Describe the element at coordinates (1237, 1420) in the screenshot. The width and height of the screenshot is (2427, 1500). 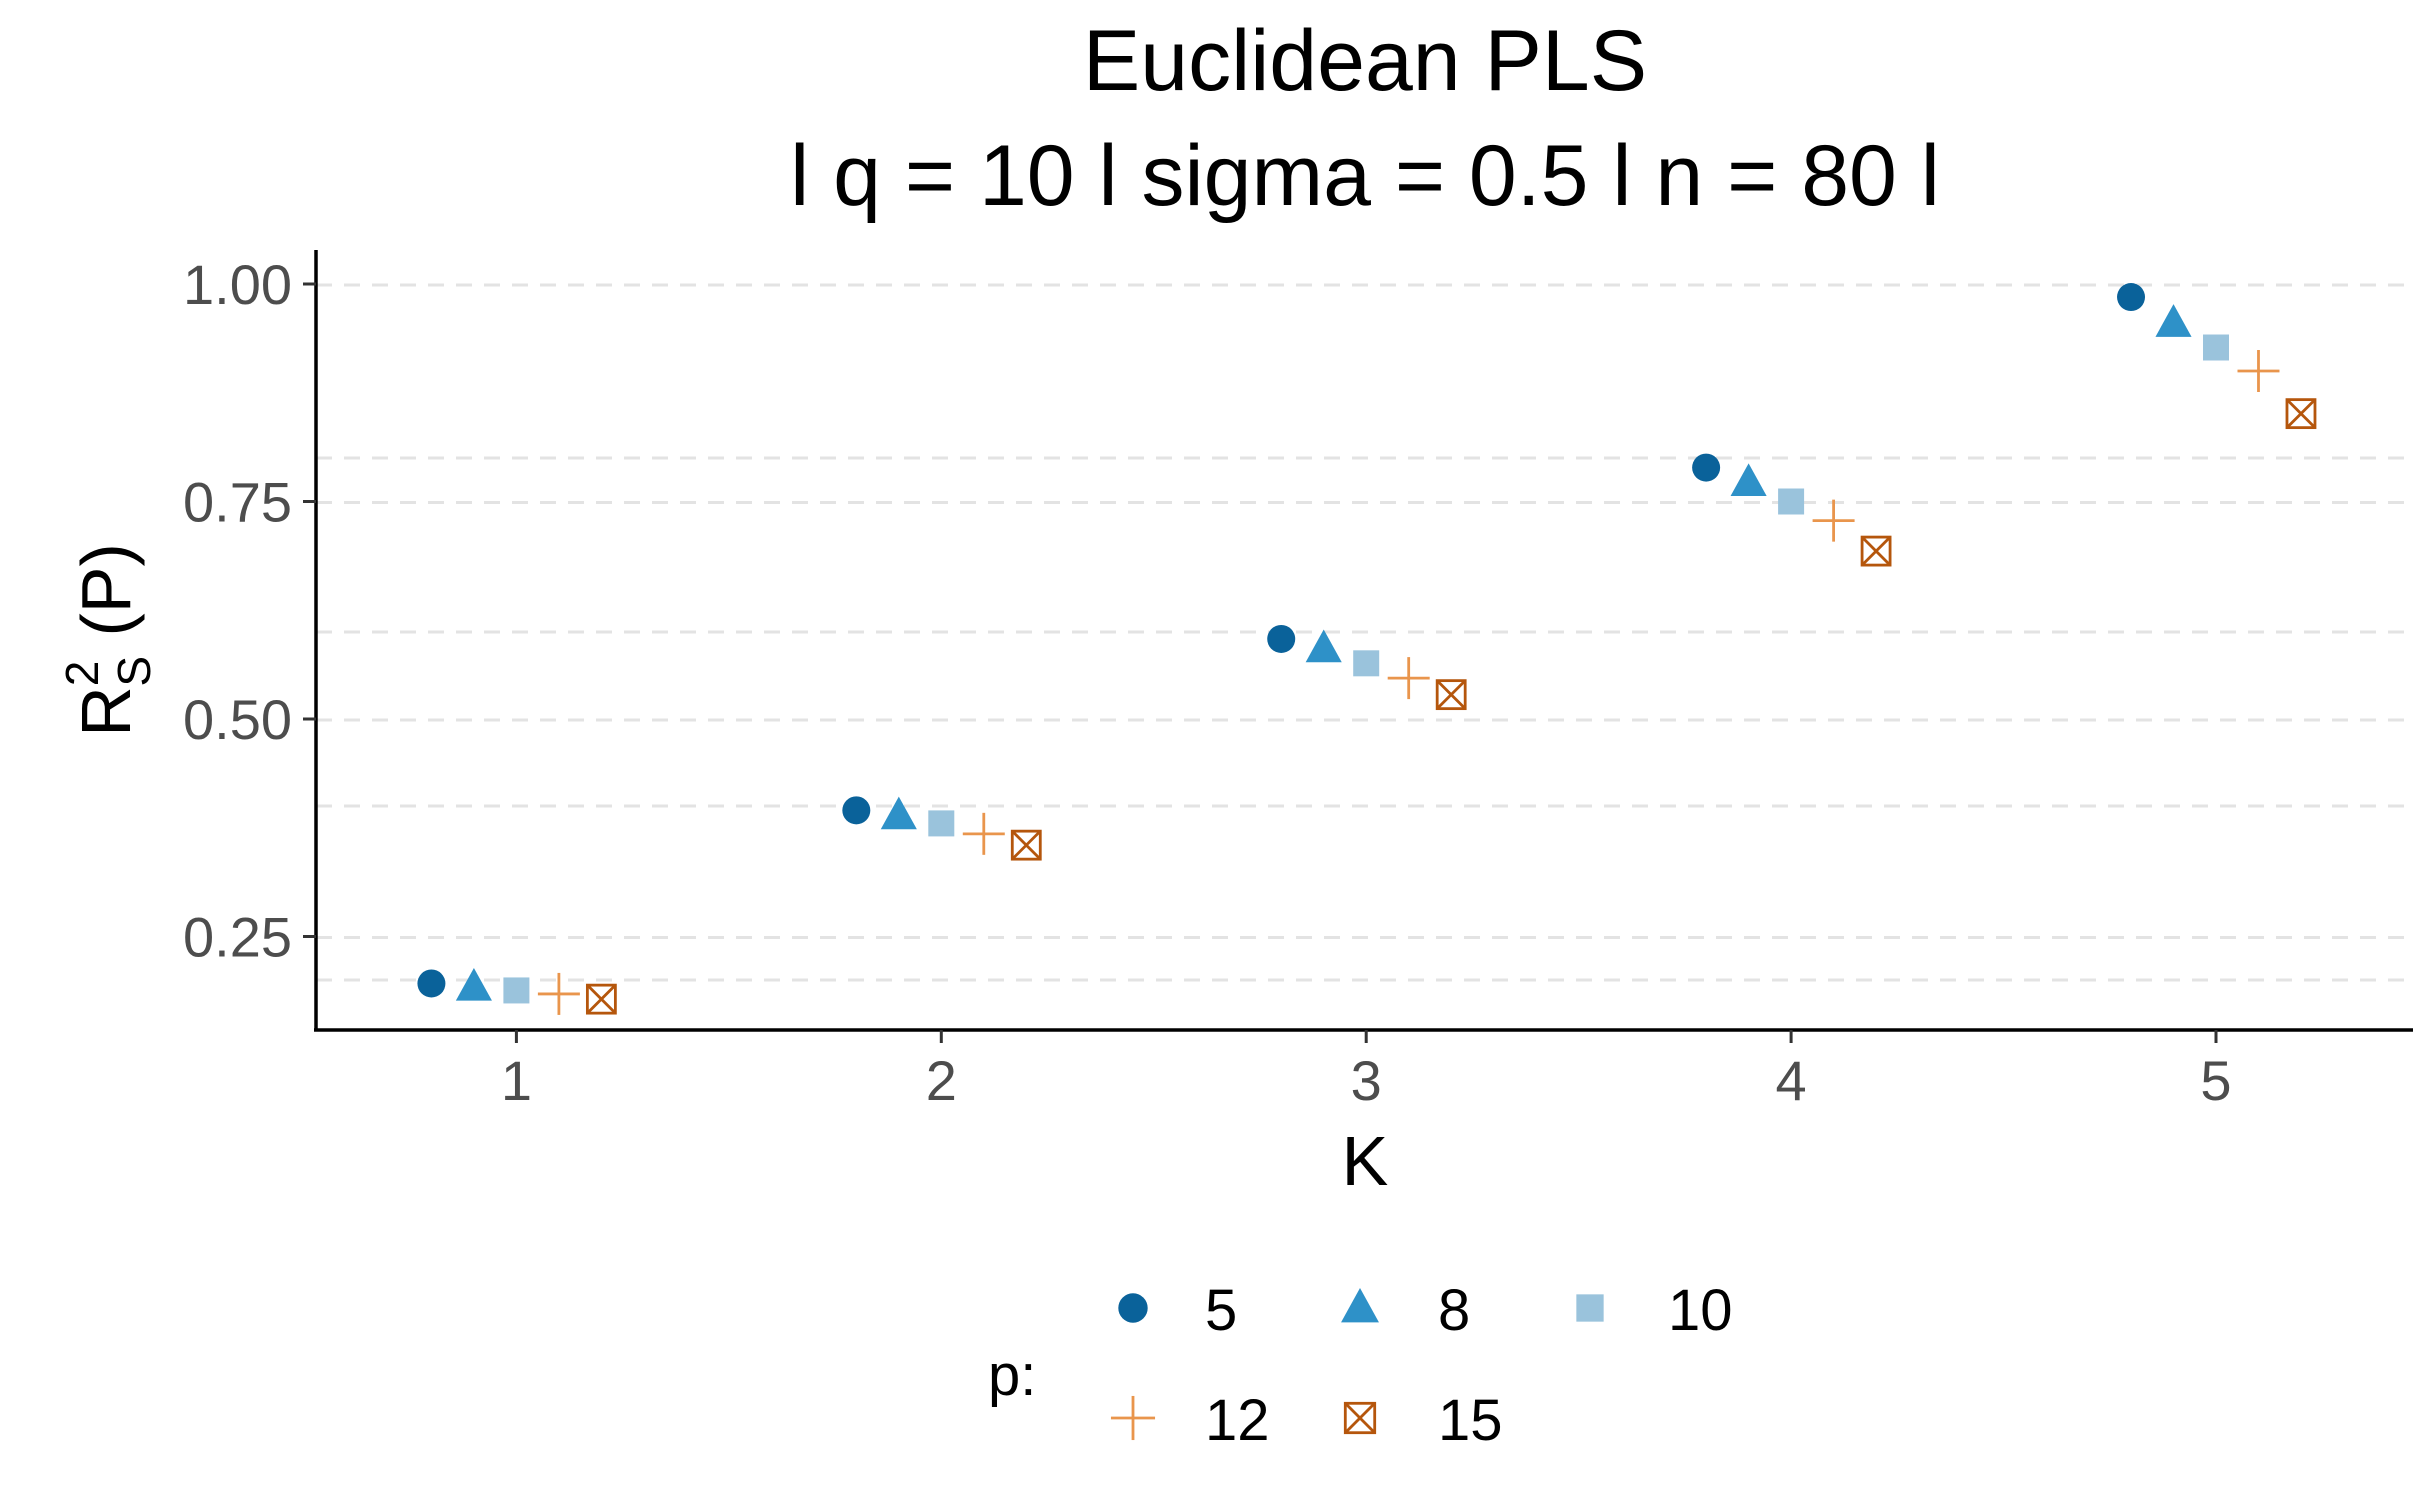
I see `legend-label: 12` at that location.